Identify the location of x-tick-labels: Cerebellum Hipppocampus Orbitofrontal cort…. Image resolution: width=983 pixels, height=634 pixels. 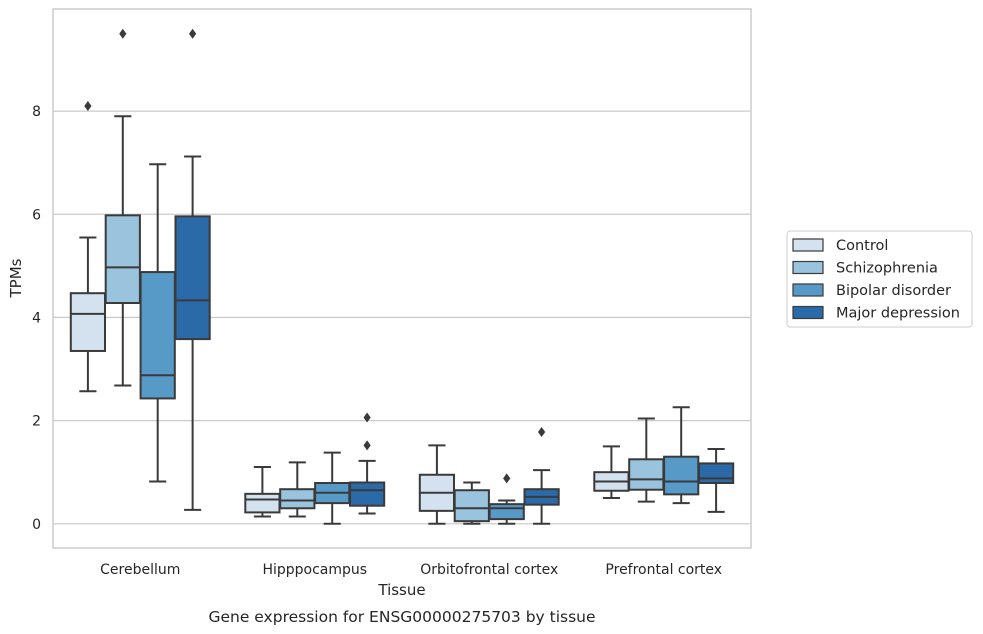
(411, 570).